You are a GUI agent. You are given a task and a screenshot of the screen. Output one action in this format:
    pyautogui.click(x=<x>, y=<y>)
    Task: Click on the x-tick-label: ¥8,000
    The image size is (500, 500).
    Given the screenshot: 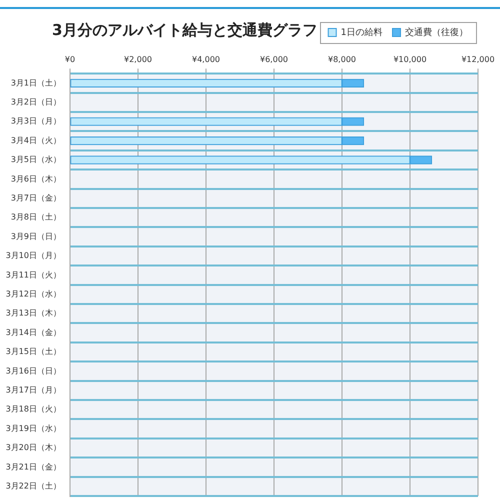 What is the action you would take?
    pyautogui.click(x=342, y=59)
    